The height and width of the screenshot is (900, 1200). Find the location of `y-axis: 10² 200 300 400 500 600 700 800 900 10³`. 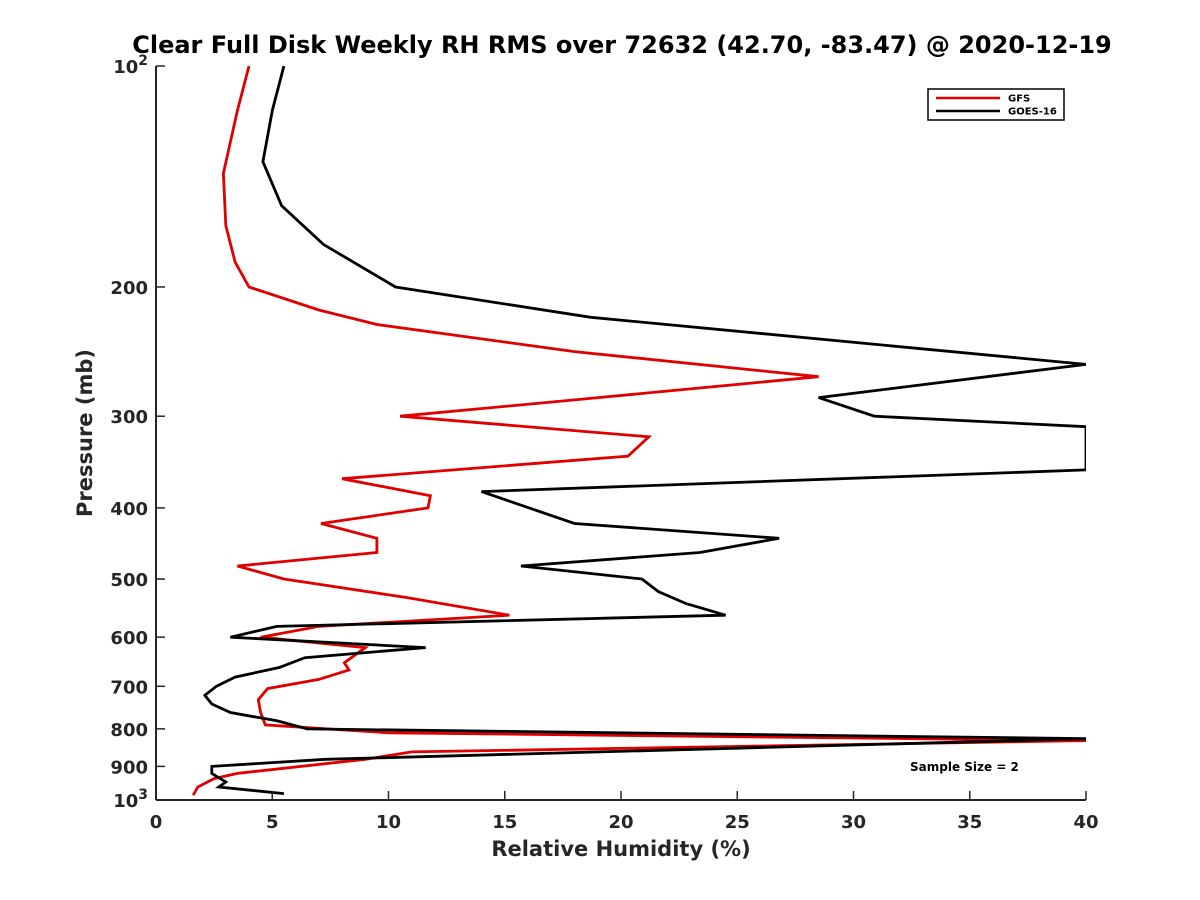

y-axis: 10² 200 300 400 500 600 700 800 900 10³ is located at coordinates (137, 432).